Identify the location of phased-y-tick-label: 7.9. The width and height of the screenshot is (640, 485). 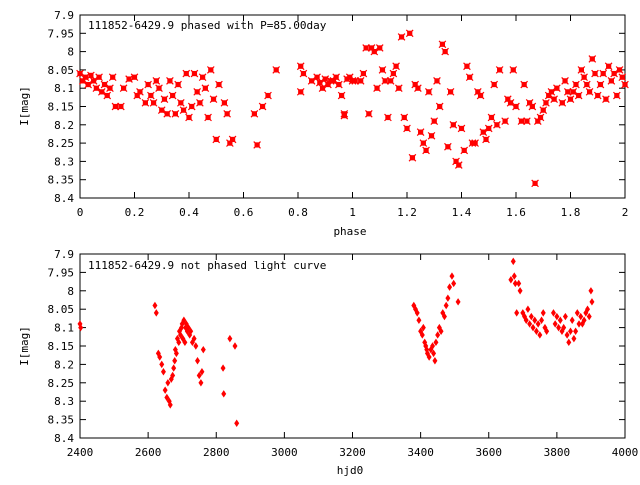
(64, 15).